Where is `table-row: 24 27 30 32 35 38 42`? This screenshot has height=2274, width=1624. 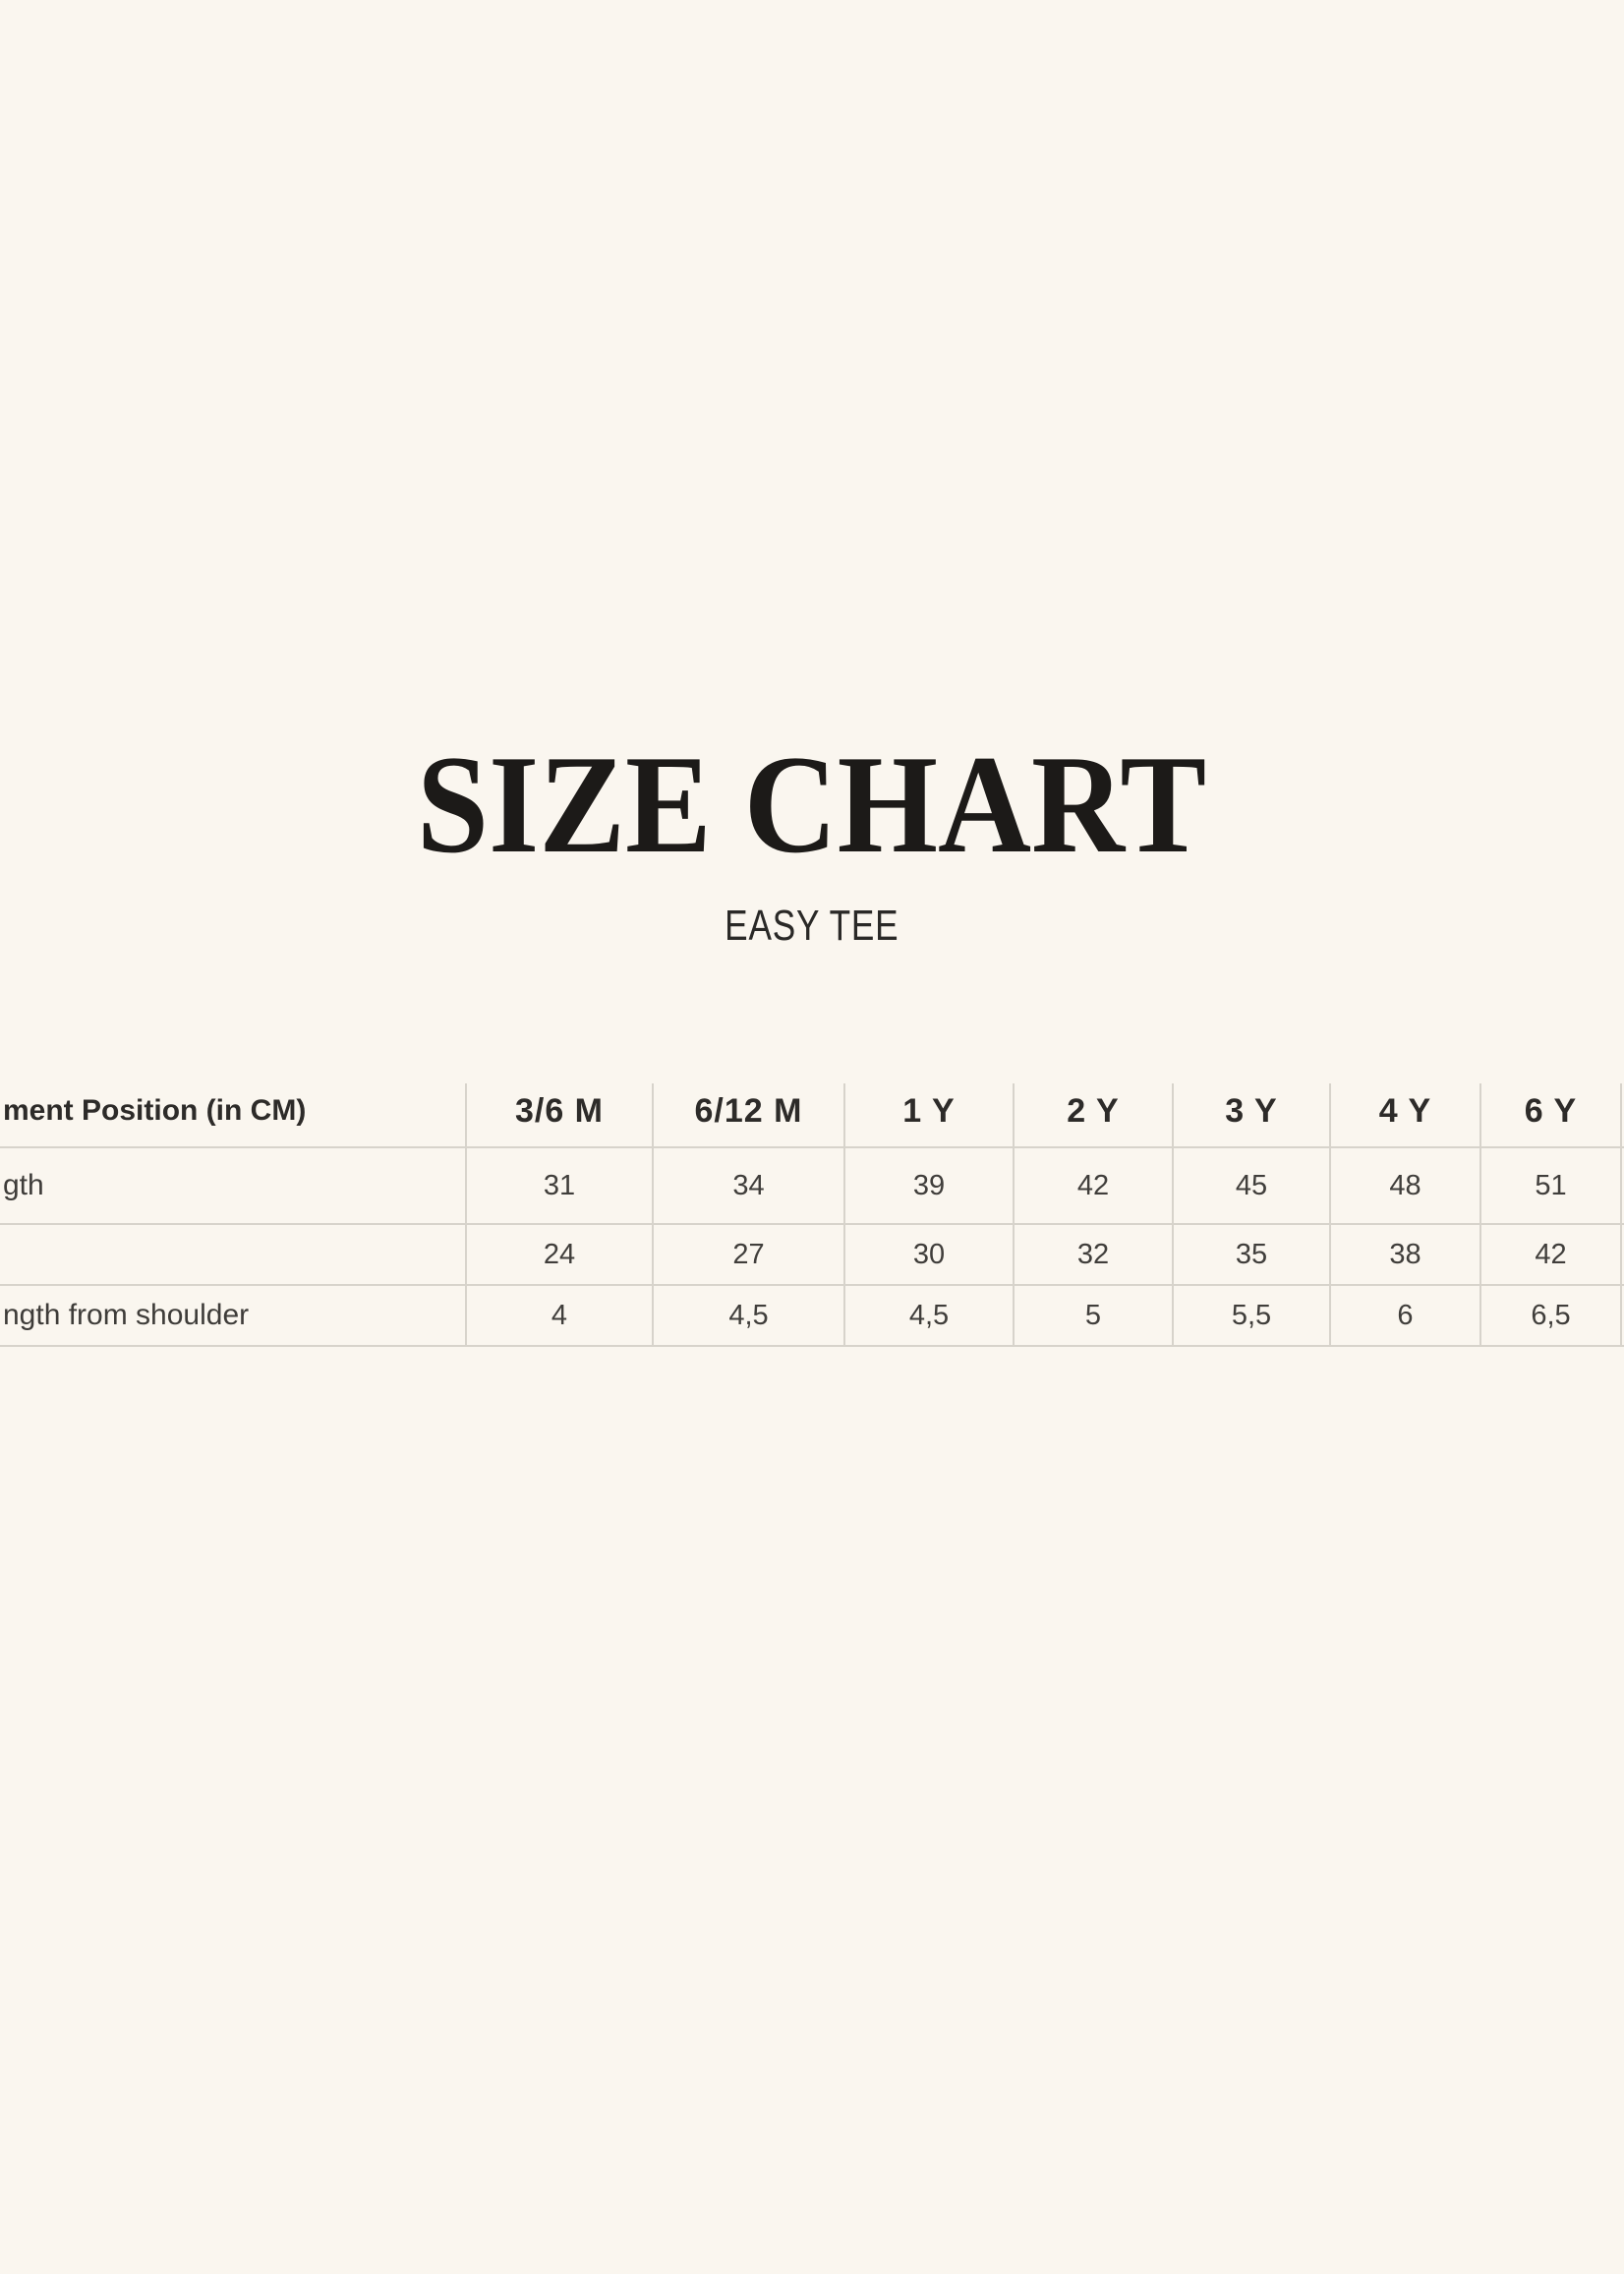
table-row: 24 27 30 32 35 38 42 is located at coordinates (812, 1255).